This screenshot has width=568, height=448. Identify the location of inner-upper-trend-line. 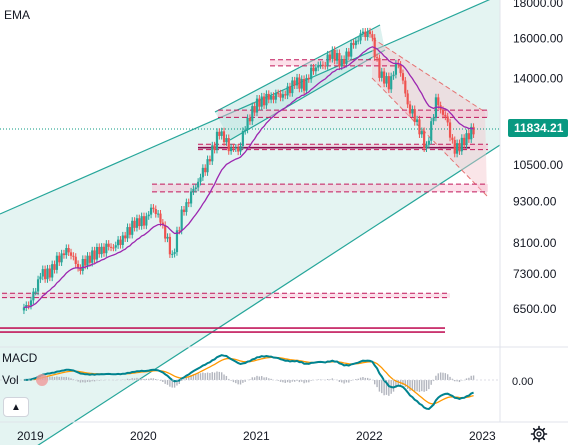
(297, 68).